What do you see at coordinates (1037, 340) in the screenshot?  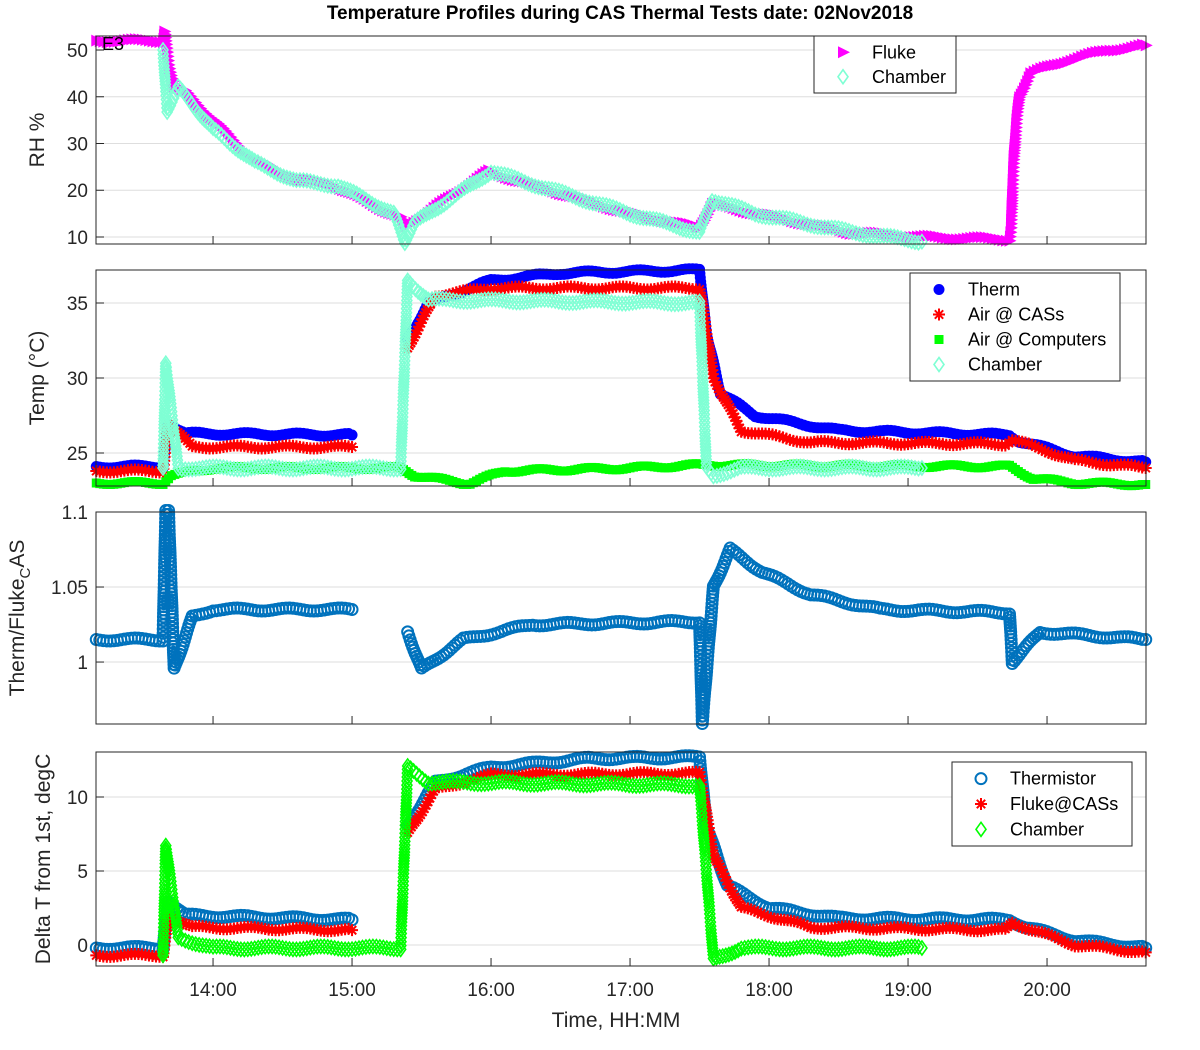 I see `legend-label: Air @ Computers` at bounding box center [1037, 340].